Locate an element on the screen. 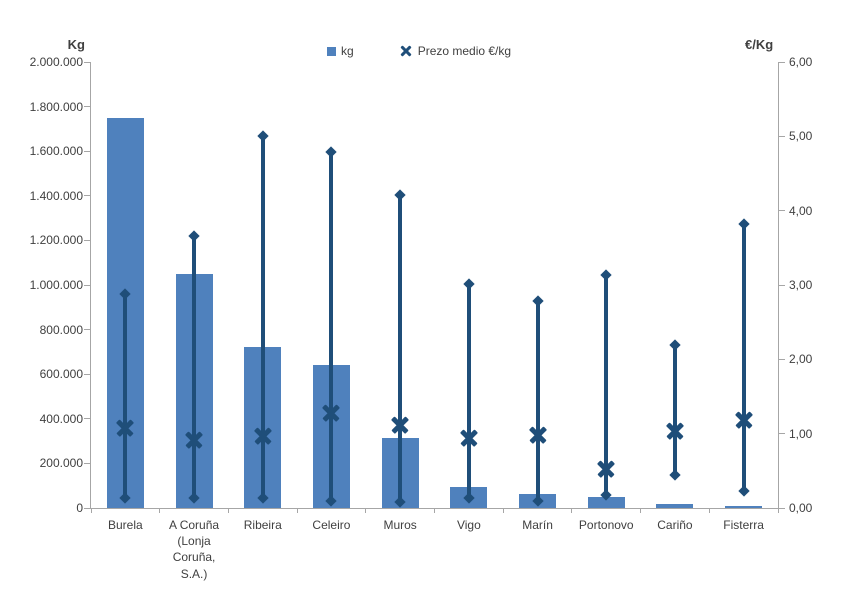 Image resolution: width=843 pixels, height=600 pixels. left-axis-title: Kg is located at coordinates (76, 44).